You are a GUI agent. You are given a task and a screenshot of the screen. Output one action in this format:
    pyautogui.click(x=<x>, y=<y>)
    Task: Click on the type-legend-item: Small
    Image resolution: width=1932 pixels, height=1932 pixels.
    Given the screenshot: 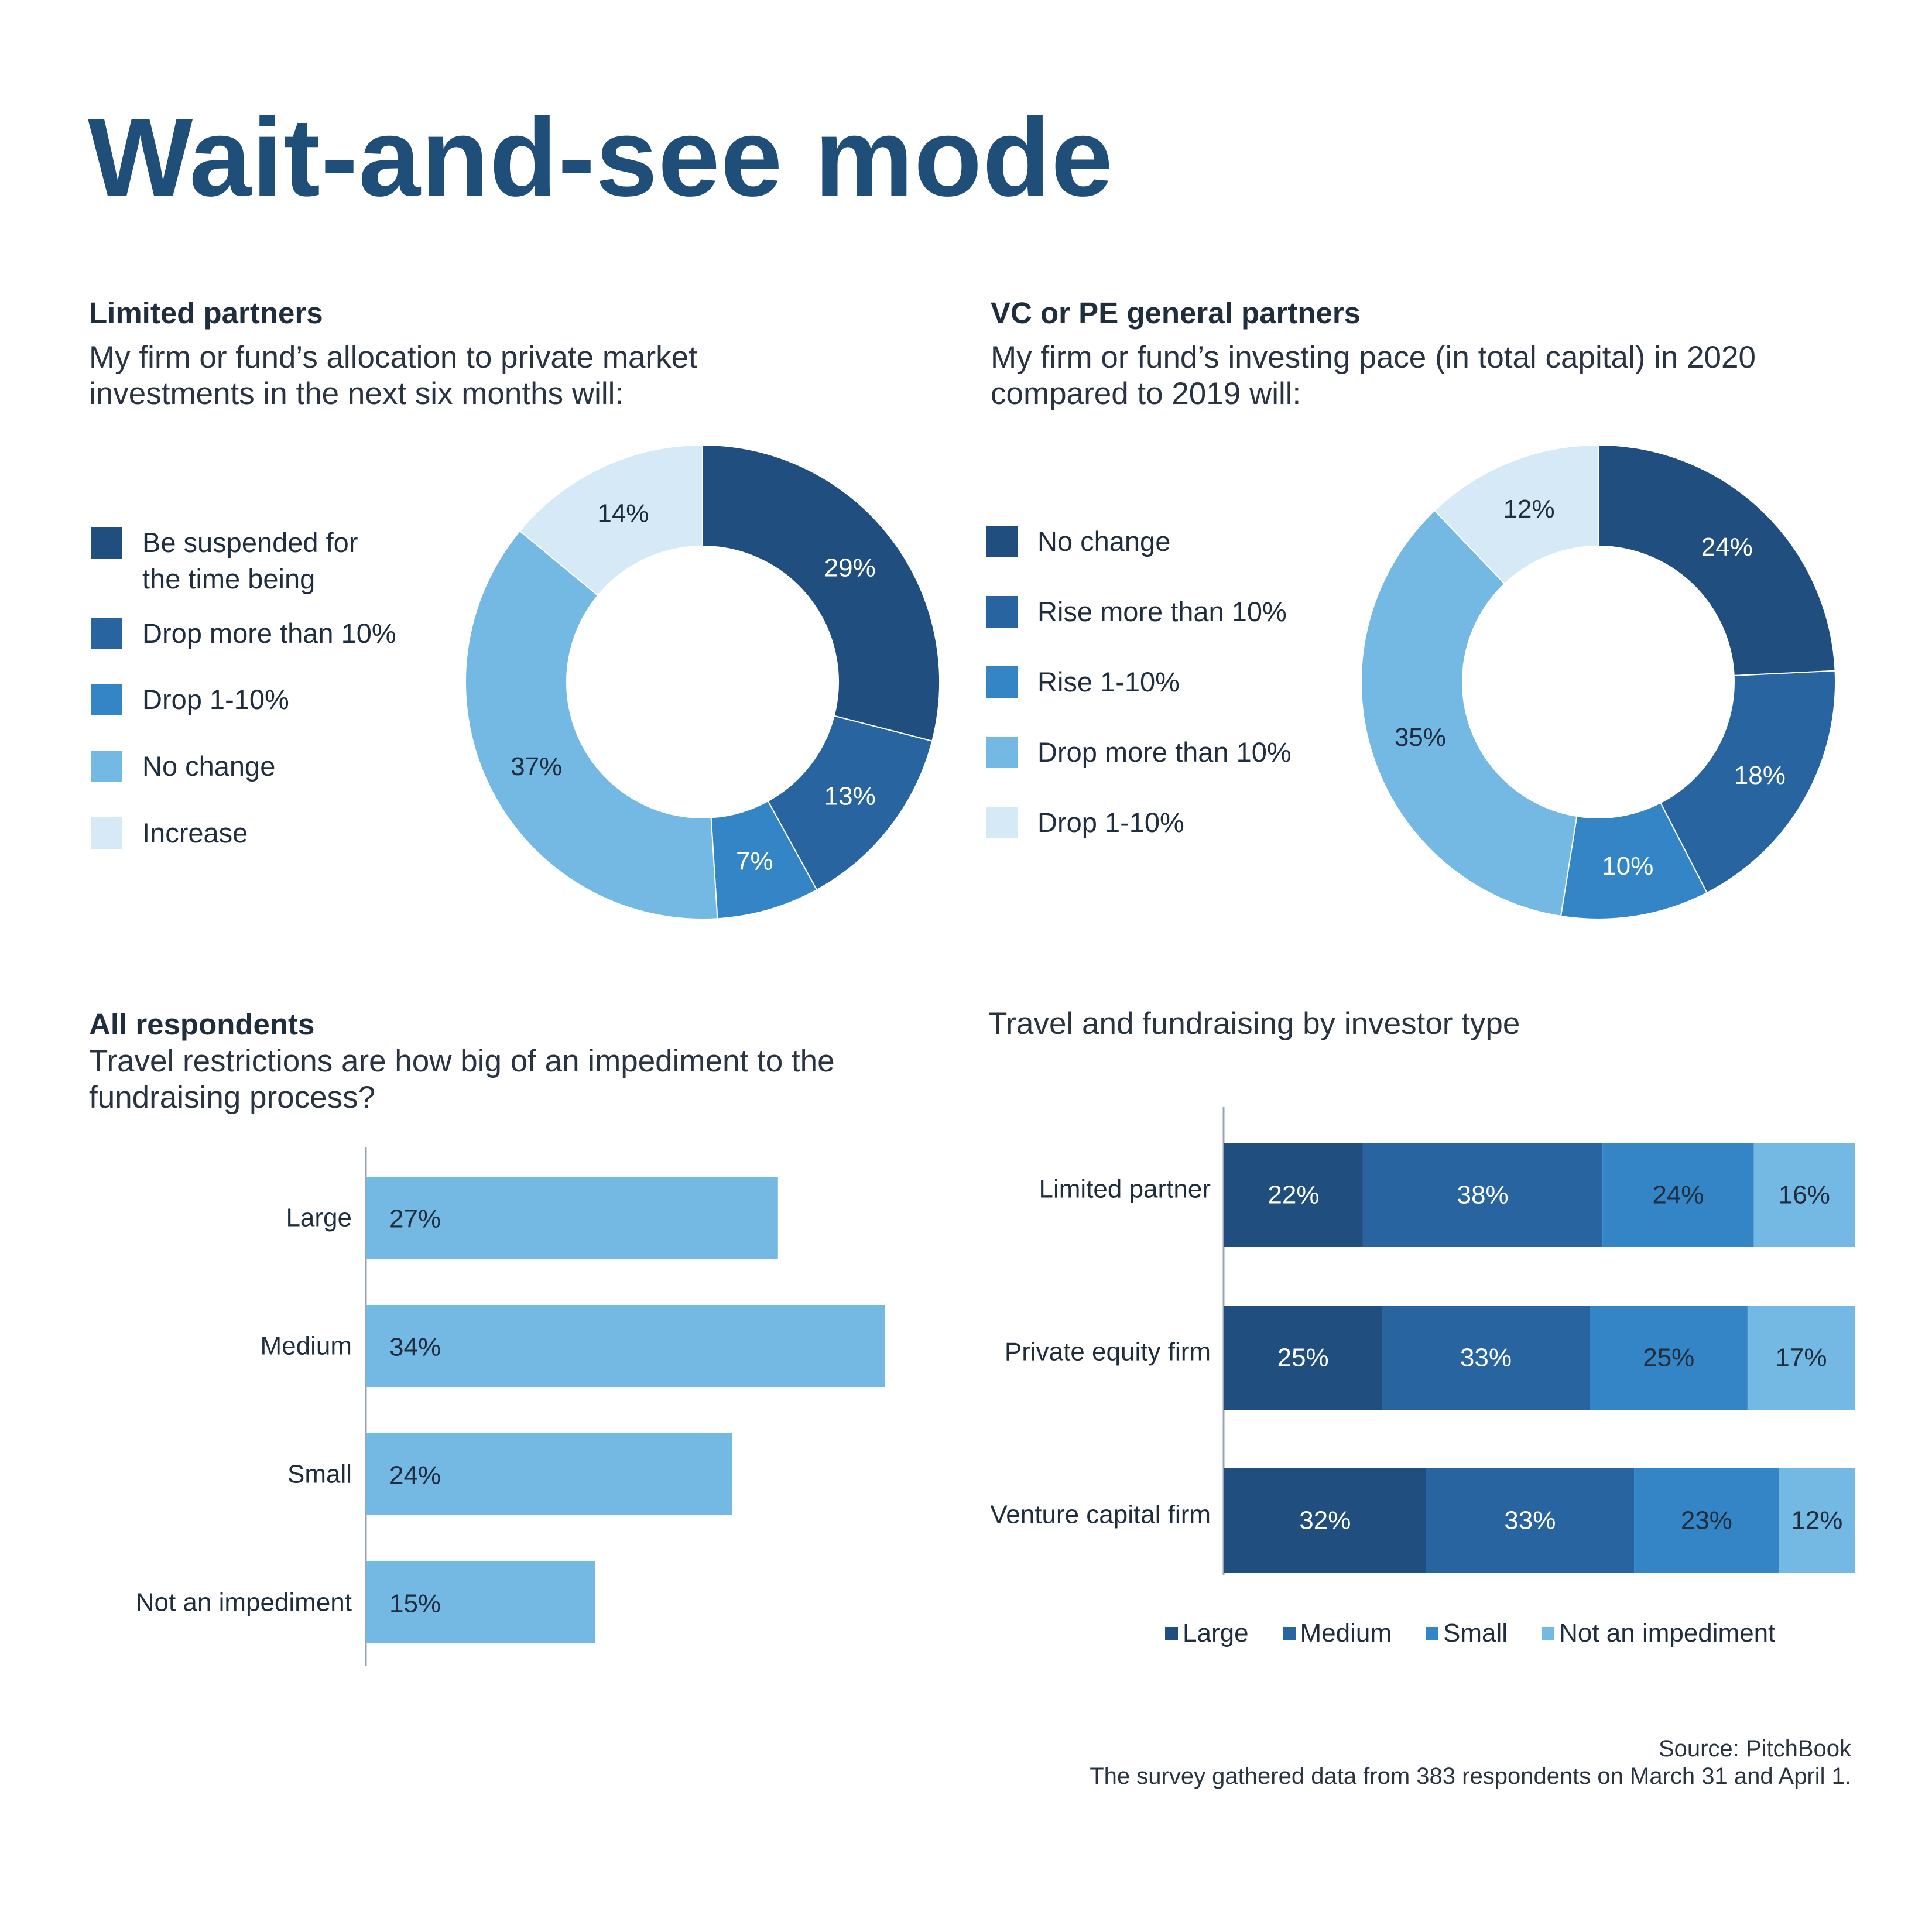 What is the action you would take?
    pyautogui.click(x=1467, y=1633)
    